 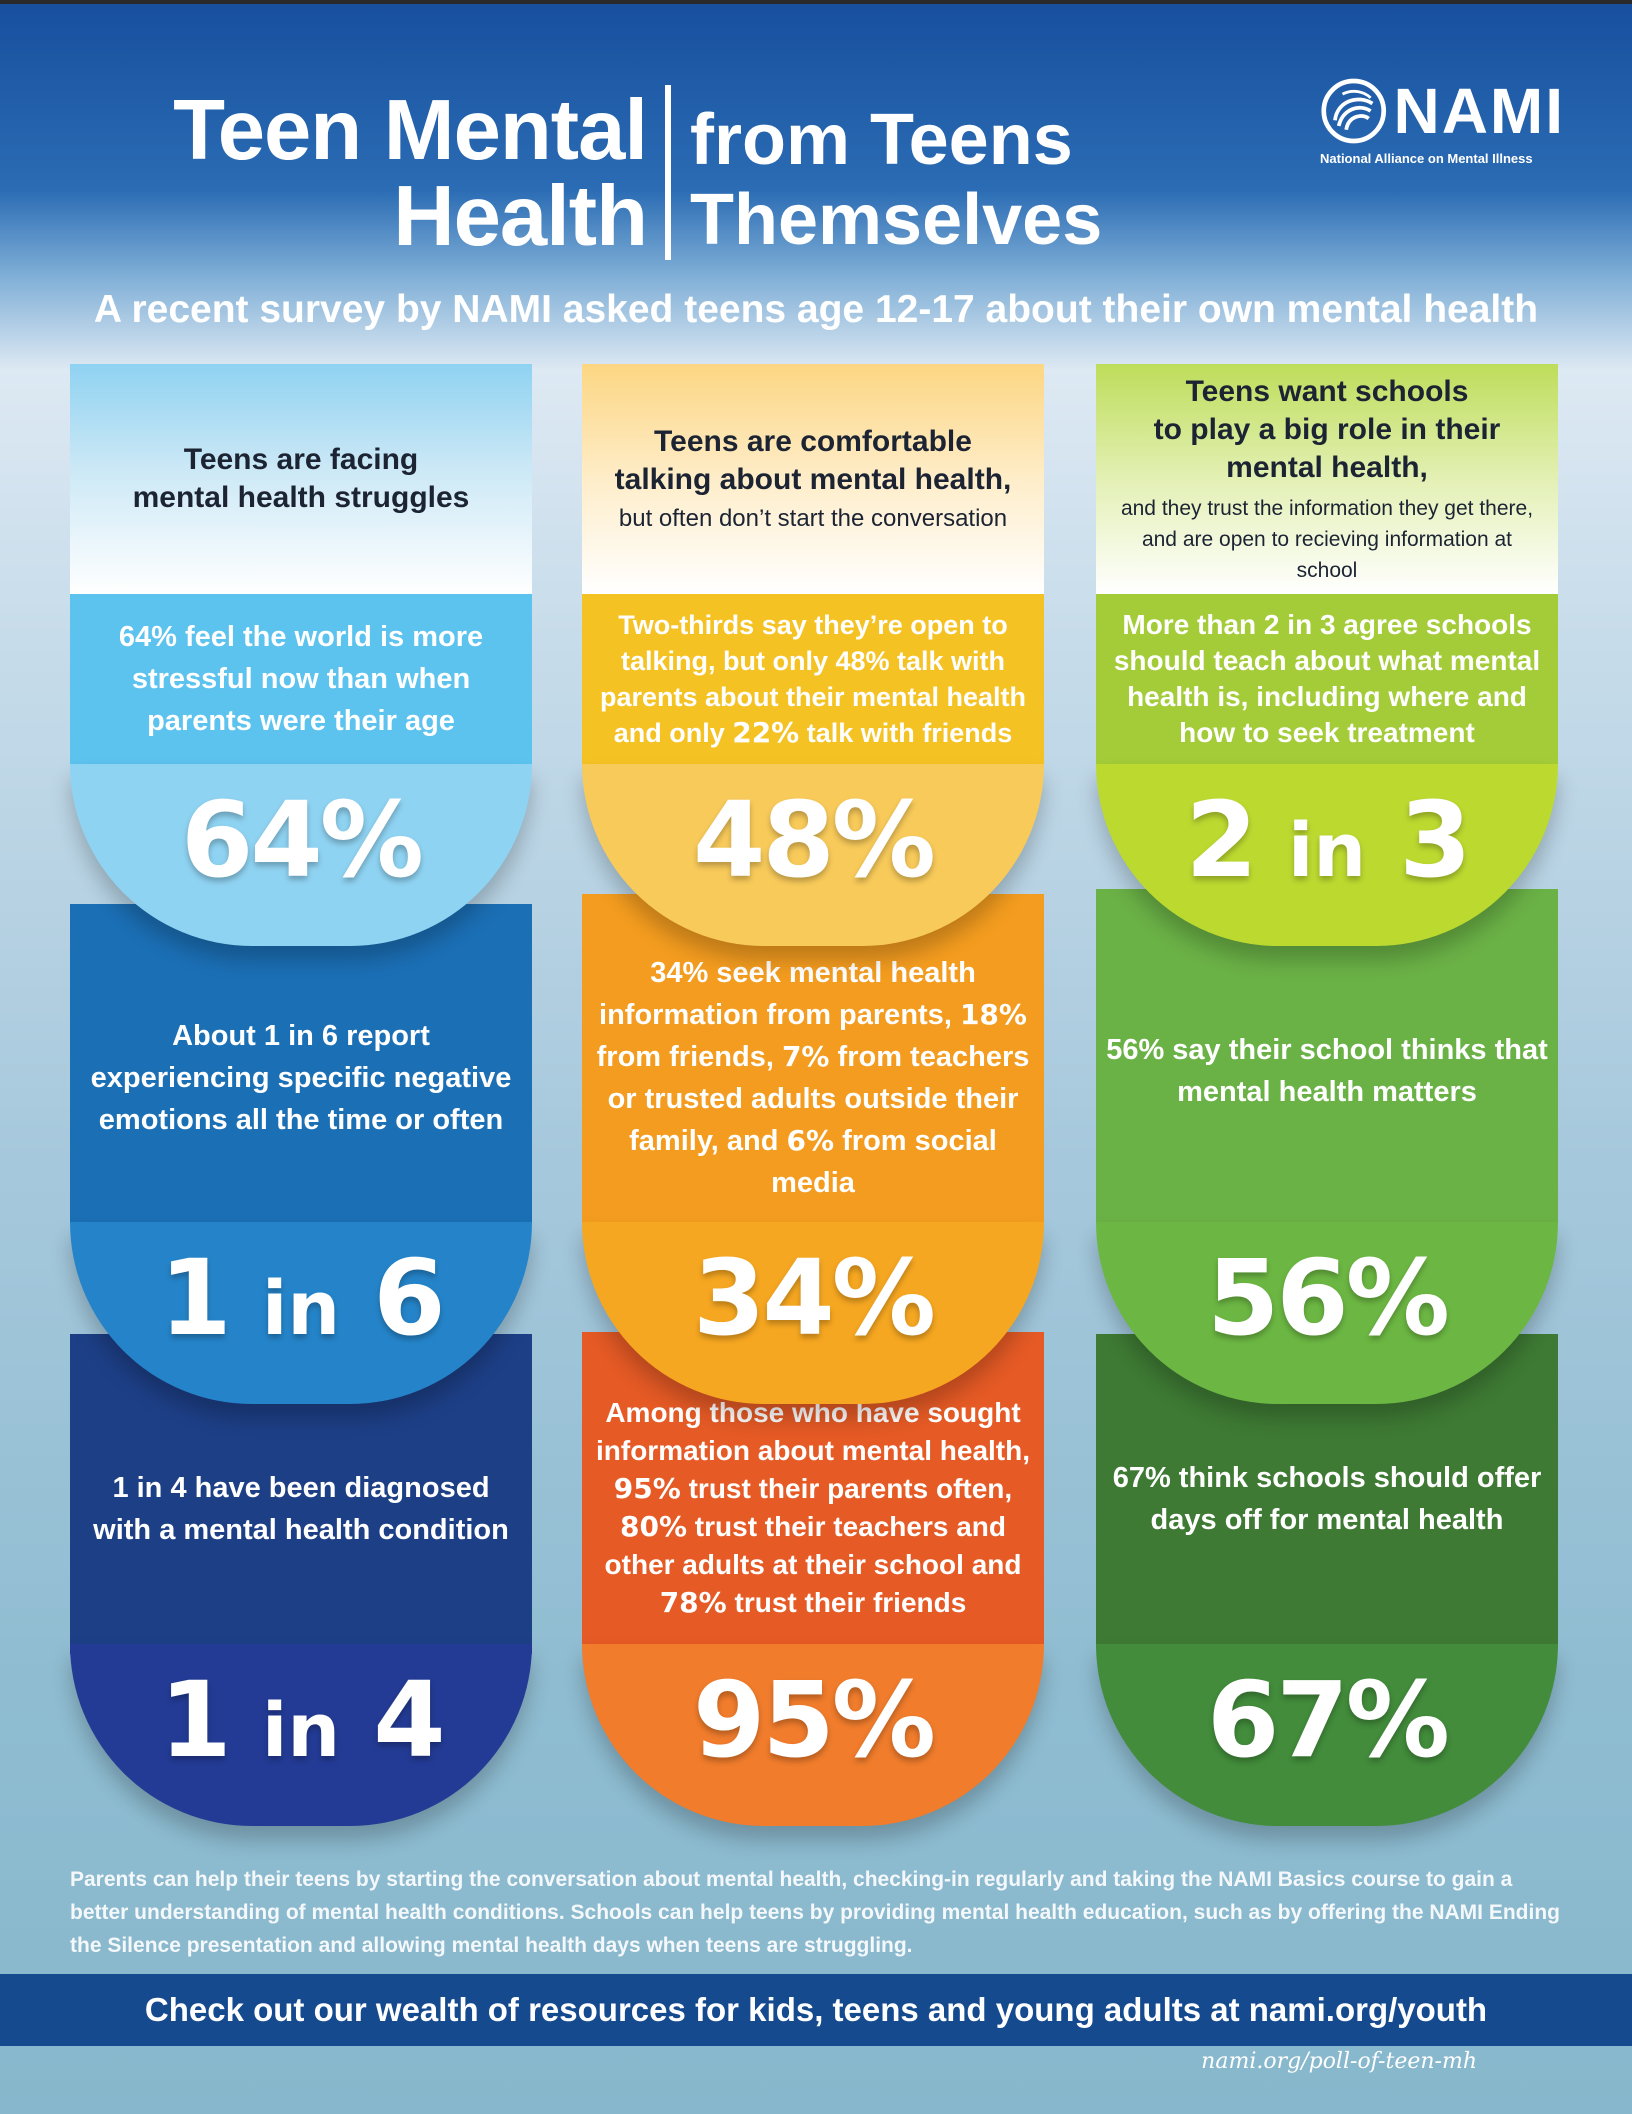 I want to click on column-header-title-line1: Teens are comfortable, so click(x=813, y=441).